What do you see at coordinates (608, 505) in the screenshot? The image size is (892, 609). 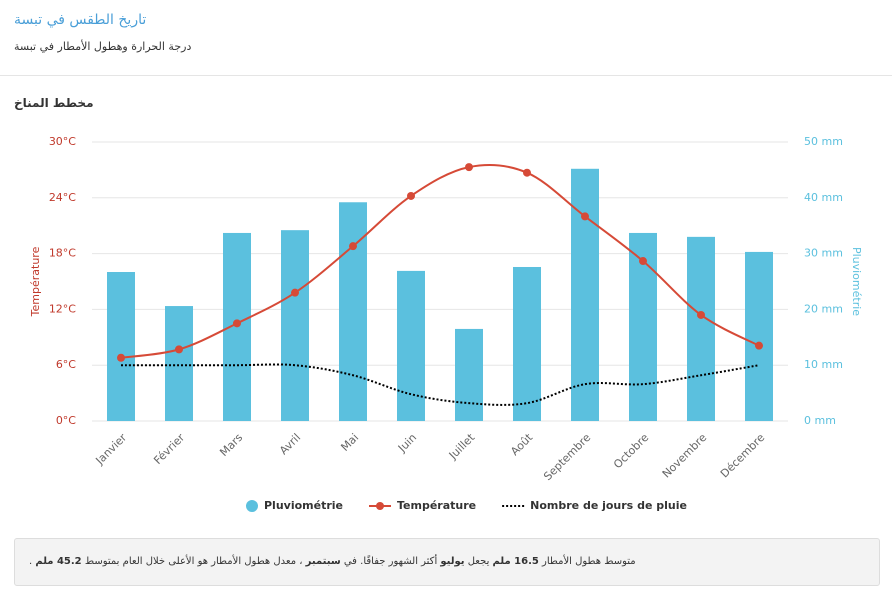 I see `legend-label: Nombre de jours de pluie` at bounding box center [608, 505].